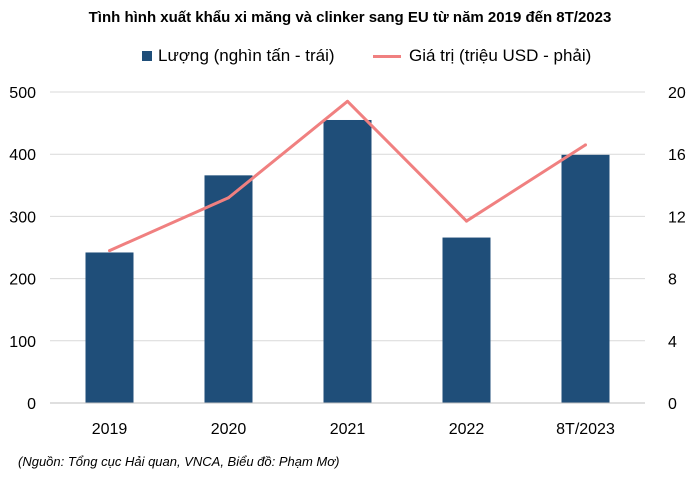  What do you see at coordinates (585, 429) in the screenshot?
I see `x-tick-label: 8T/2023` at bounding box center [585, 429].